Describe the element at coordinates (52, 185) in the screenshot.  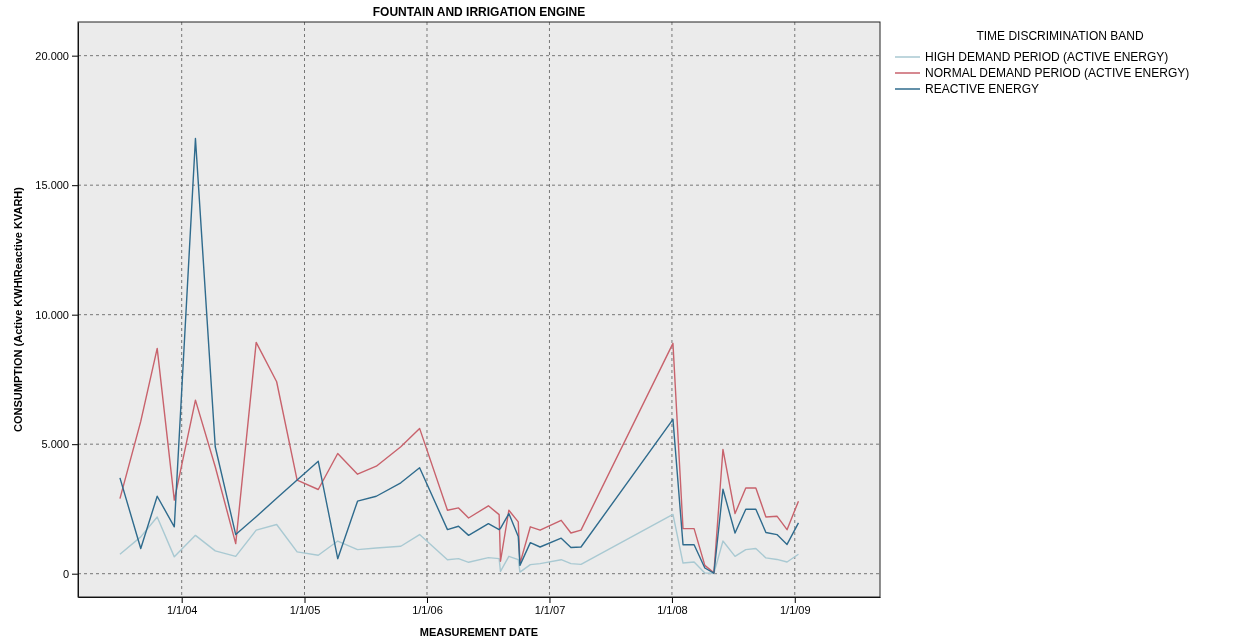
I see `y-tick-label: 15.000` at that location.